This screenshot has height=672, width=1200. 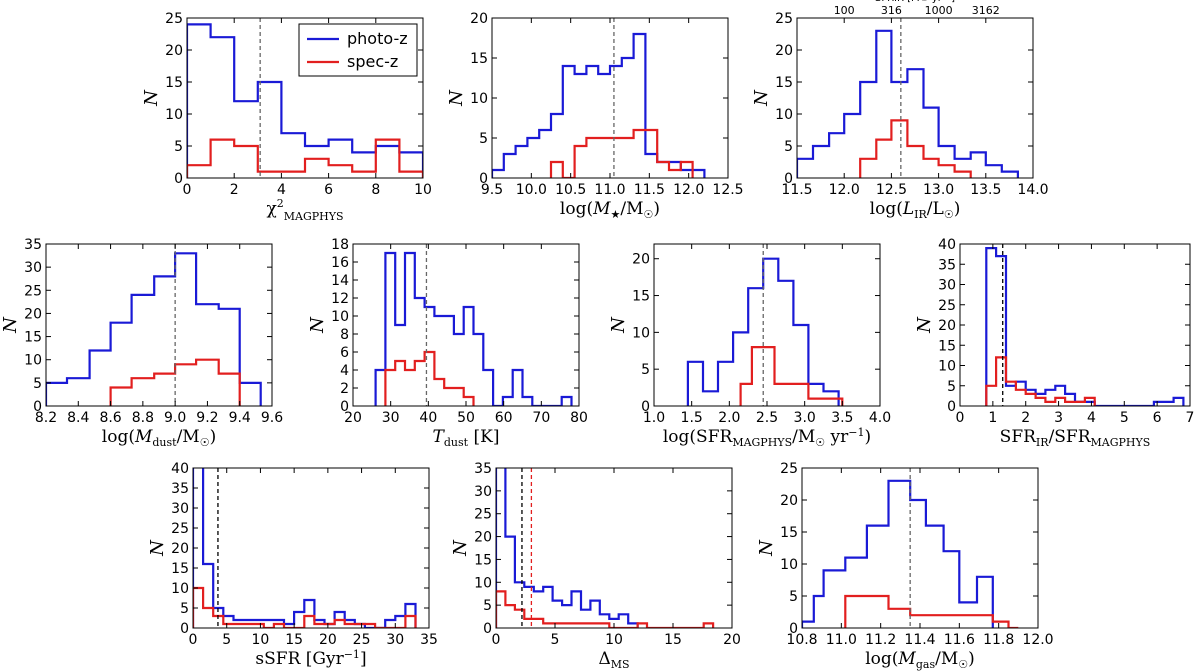 What do you see at coordinates (294, 640) in the screenshot?
I see `x-tick-label: 15` at bounding box center [294, 640].